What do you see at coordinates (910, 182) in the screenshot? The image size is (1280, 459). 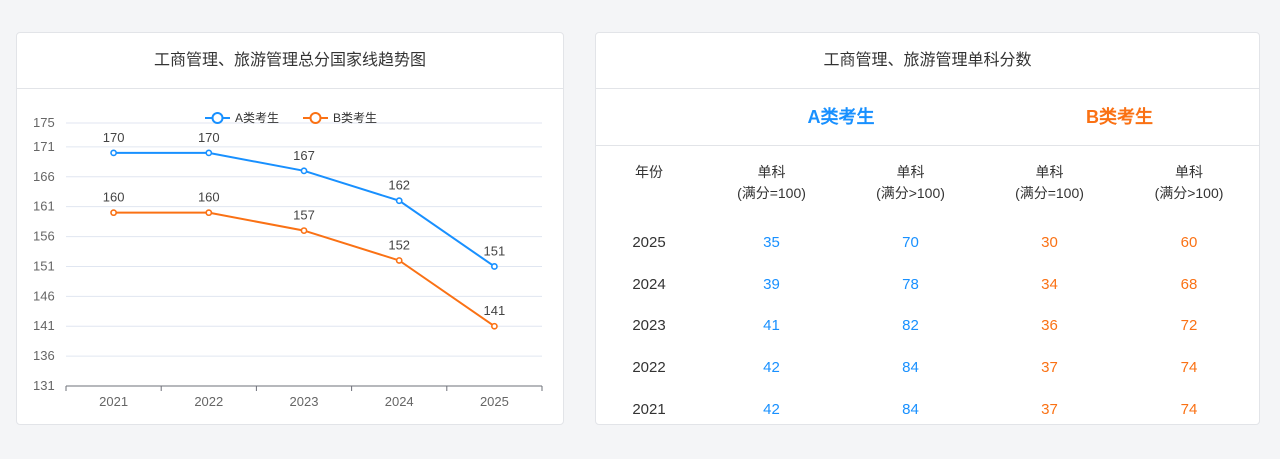 I see `header-a-gt100: 单科 (满分>100)` at bounding box center [910, 182].